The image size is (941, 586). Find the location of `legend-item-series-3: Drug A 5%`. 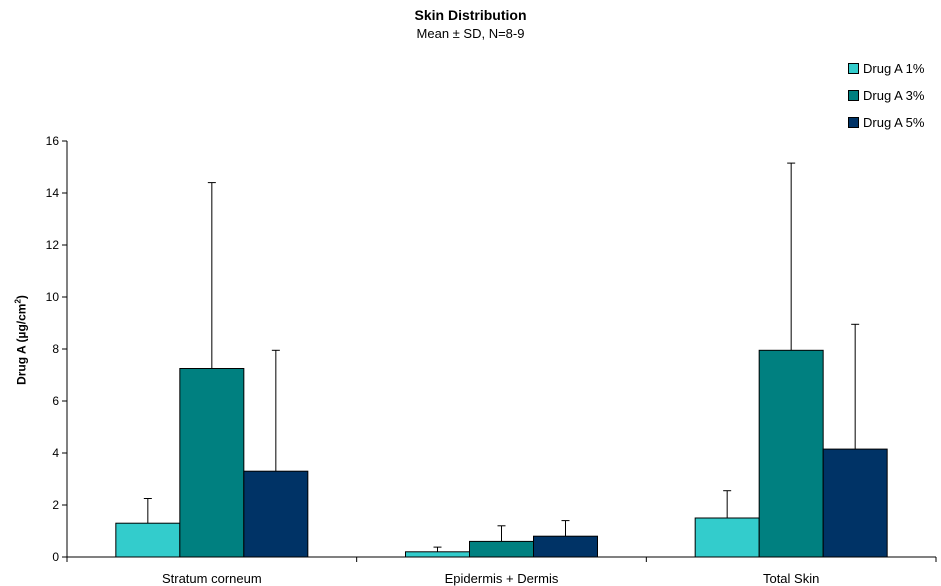

legend-item-series-3: Drug A 5% is located at coordinates (886, 122).